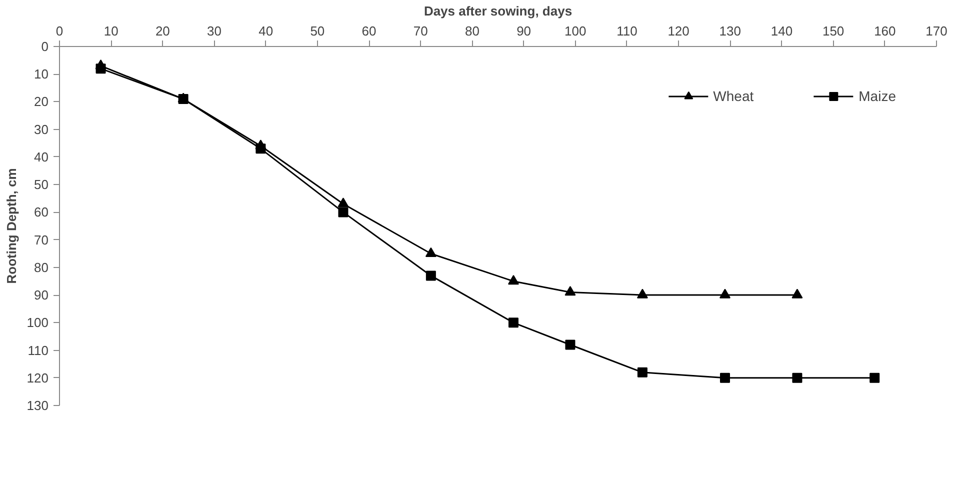  Describe the element at coordinates (575, 31) in the screenshot. I see `x-tick-label: 100` at that location.